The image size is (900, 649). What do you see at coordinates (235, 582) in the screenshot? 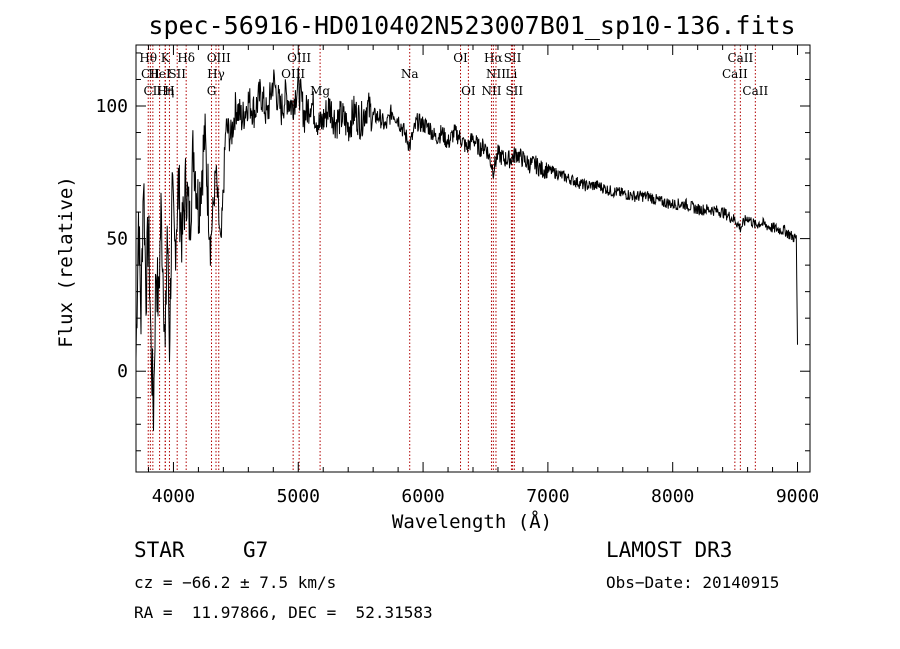
I see `redshift-cz: cz = −66.2 ± 7.5 km/s` at bounding box center [235, 582].